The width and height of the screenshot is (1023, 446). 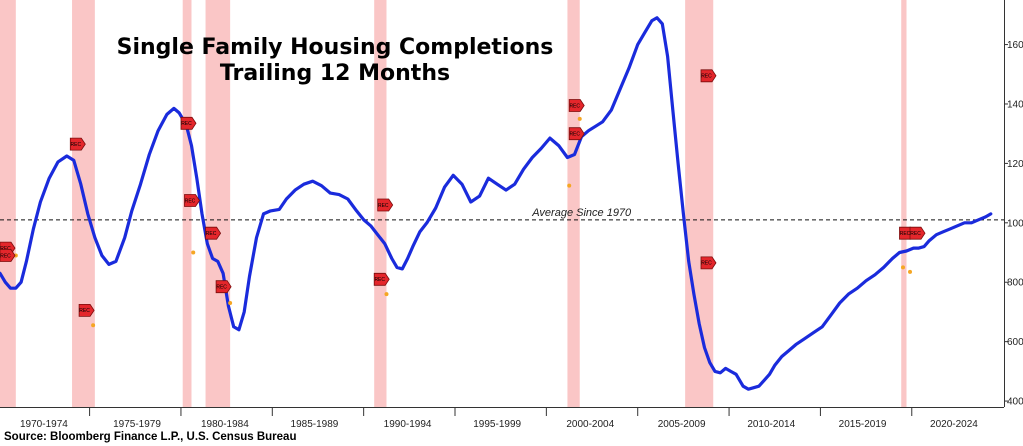 I want to click on x-tick-label: 1985-1989, so click(x=315, y=424).